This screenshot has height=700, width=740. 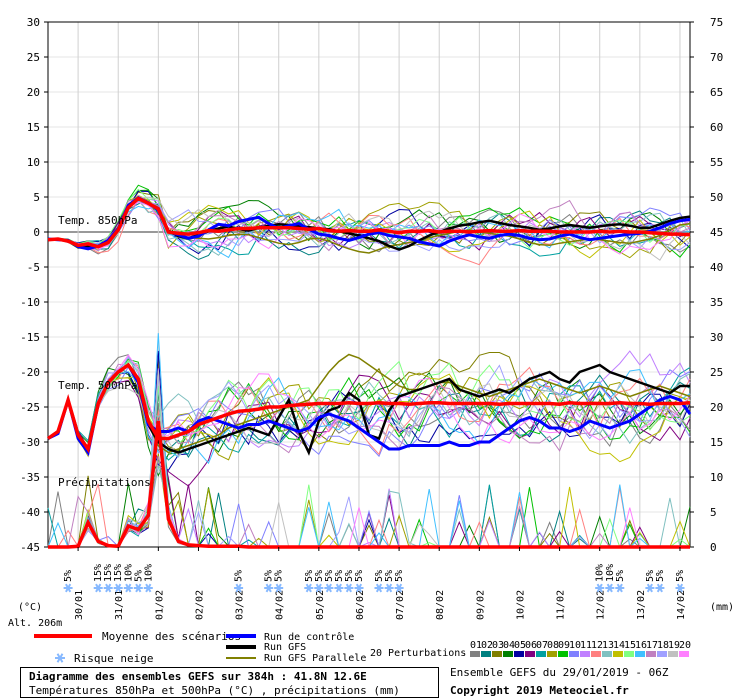 I want to click on pert-id-label: 10, so click(x=575, y=645).